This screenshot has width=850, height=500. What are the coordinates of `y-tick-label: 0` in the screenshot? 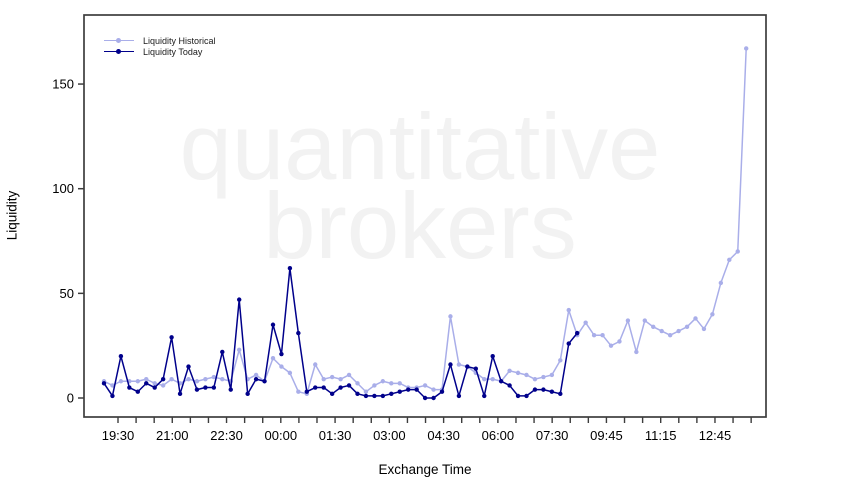 It's located at (70, 398).